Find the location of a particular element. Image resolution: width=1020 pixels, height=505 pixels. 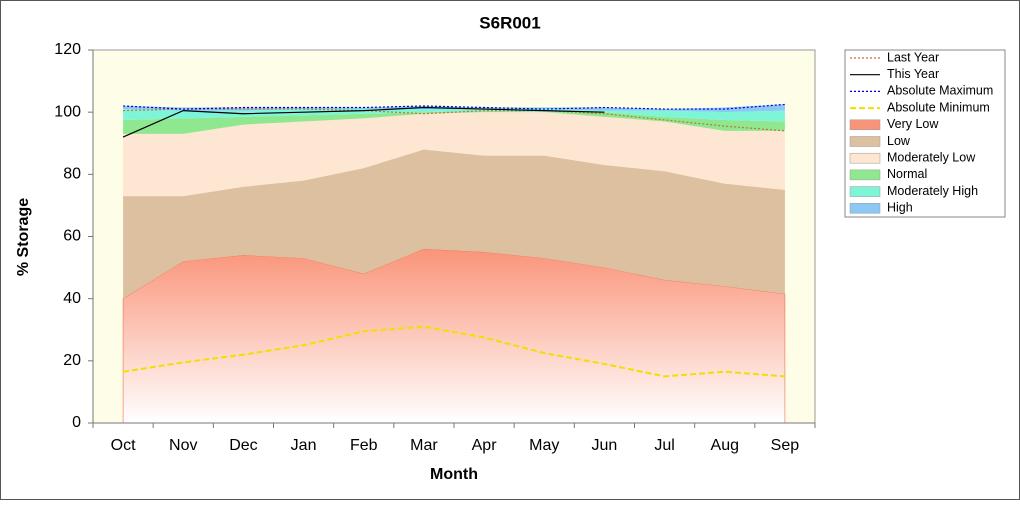

x-axis-label: Month is located at coordinates (454, 474).